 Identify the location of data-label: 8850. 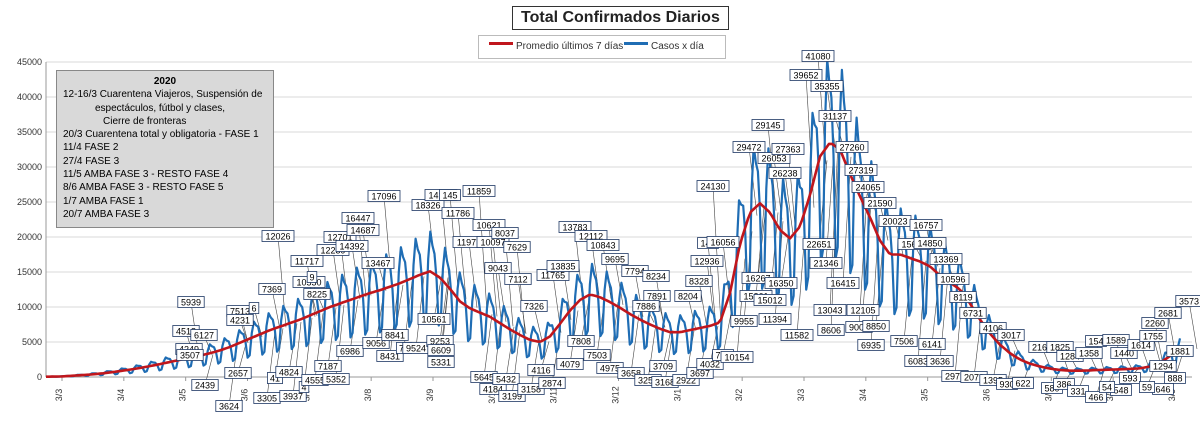
(876, 327).